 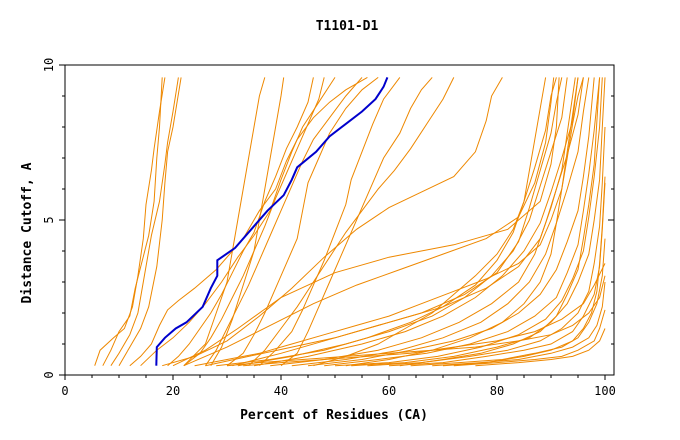 What do you see at coordinates (49, 65) in the screenshot?
I see `y-tick-label: 10` at bounding box center [49, 65].